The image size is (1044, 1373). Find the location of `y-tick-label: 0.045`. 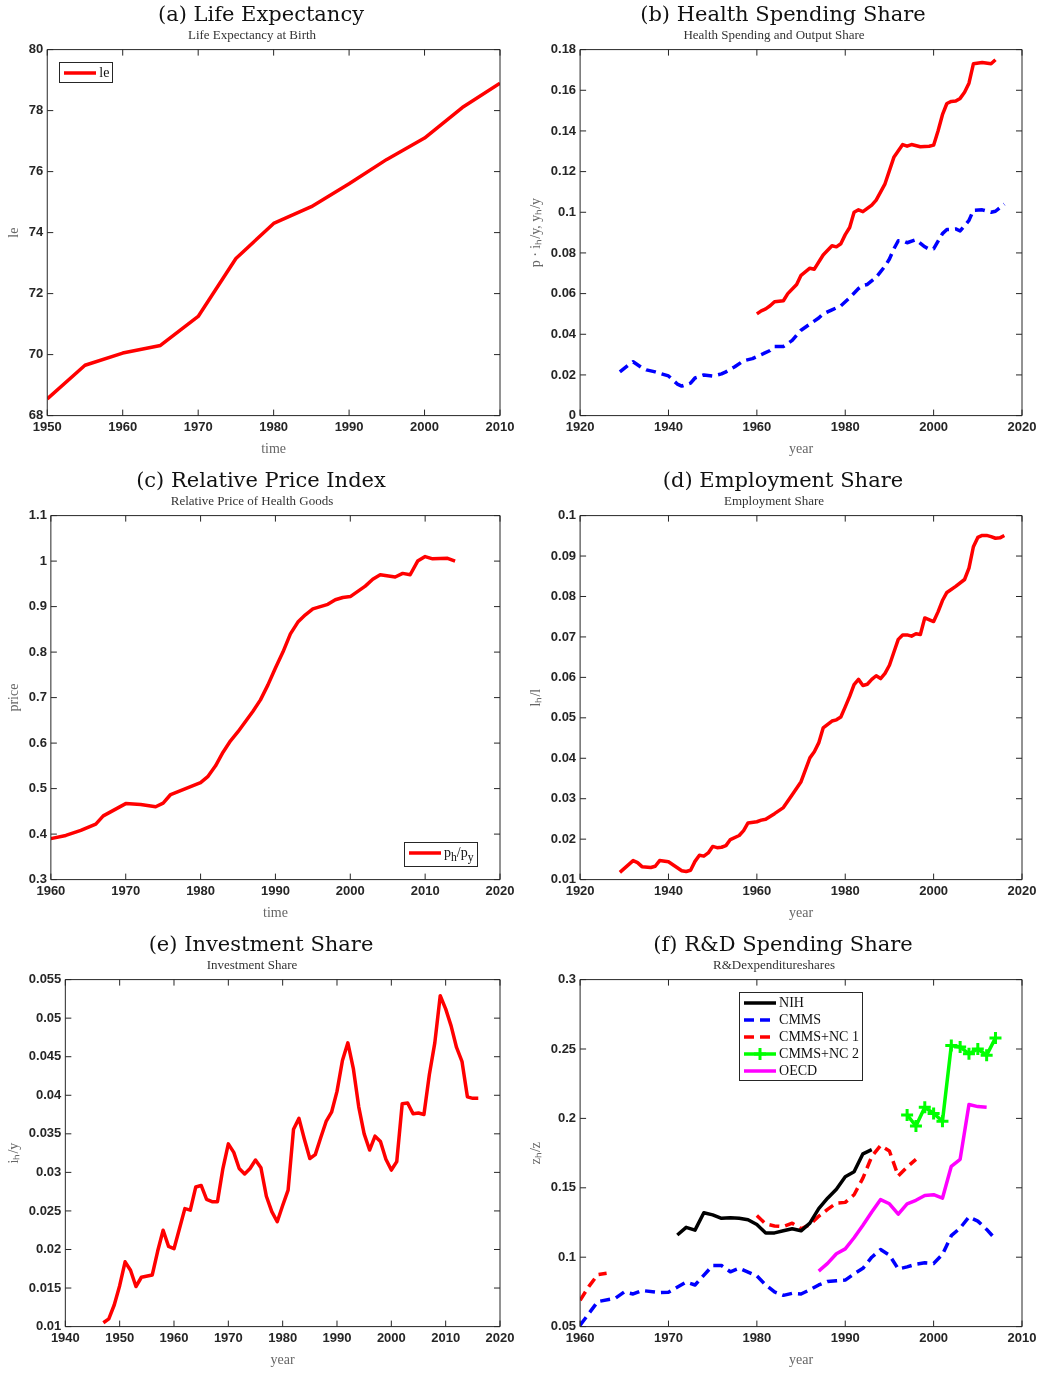

y-tick-label: 0.045 is located at coordinates (45, 1056).